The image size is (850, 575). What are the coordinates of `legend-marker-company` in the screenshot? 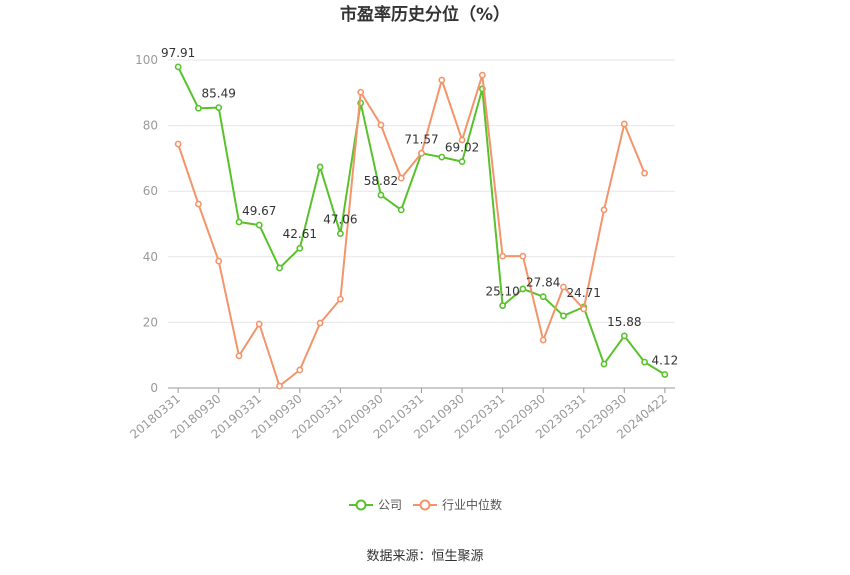 It's located at (361, 505).